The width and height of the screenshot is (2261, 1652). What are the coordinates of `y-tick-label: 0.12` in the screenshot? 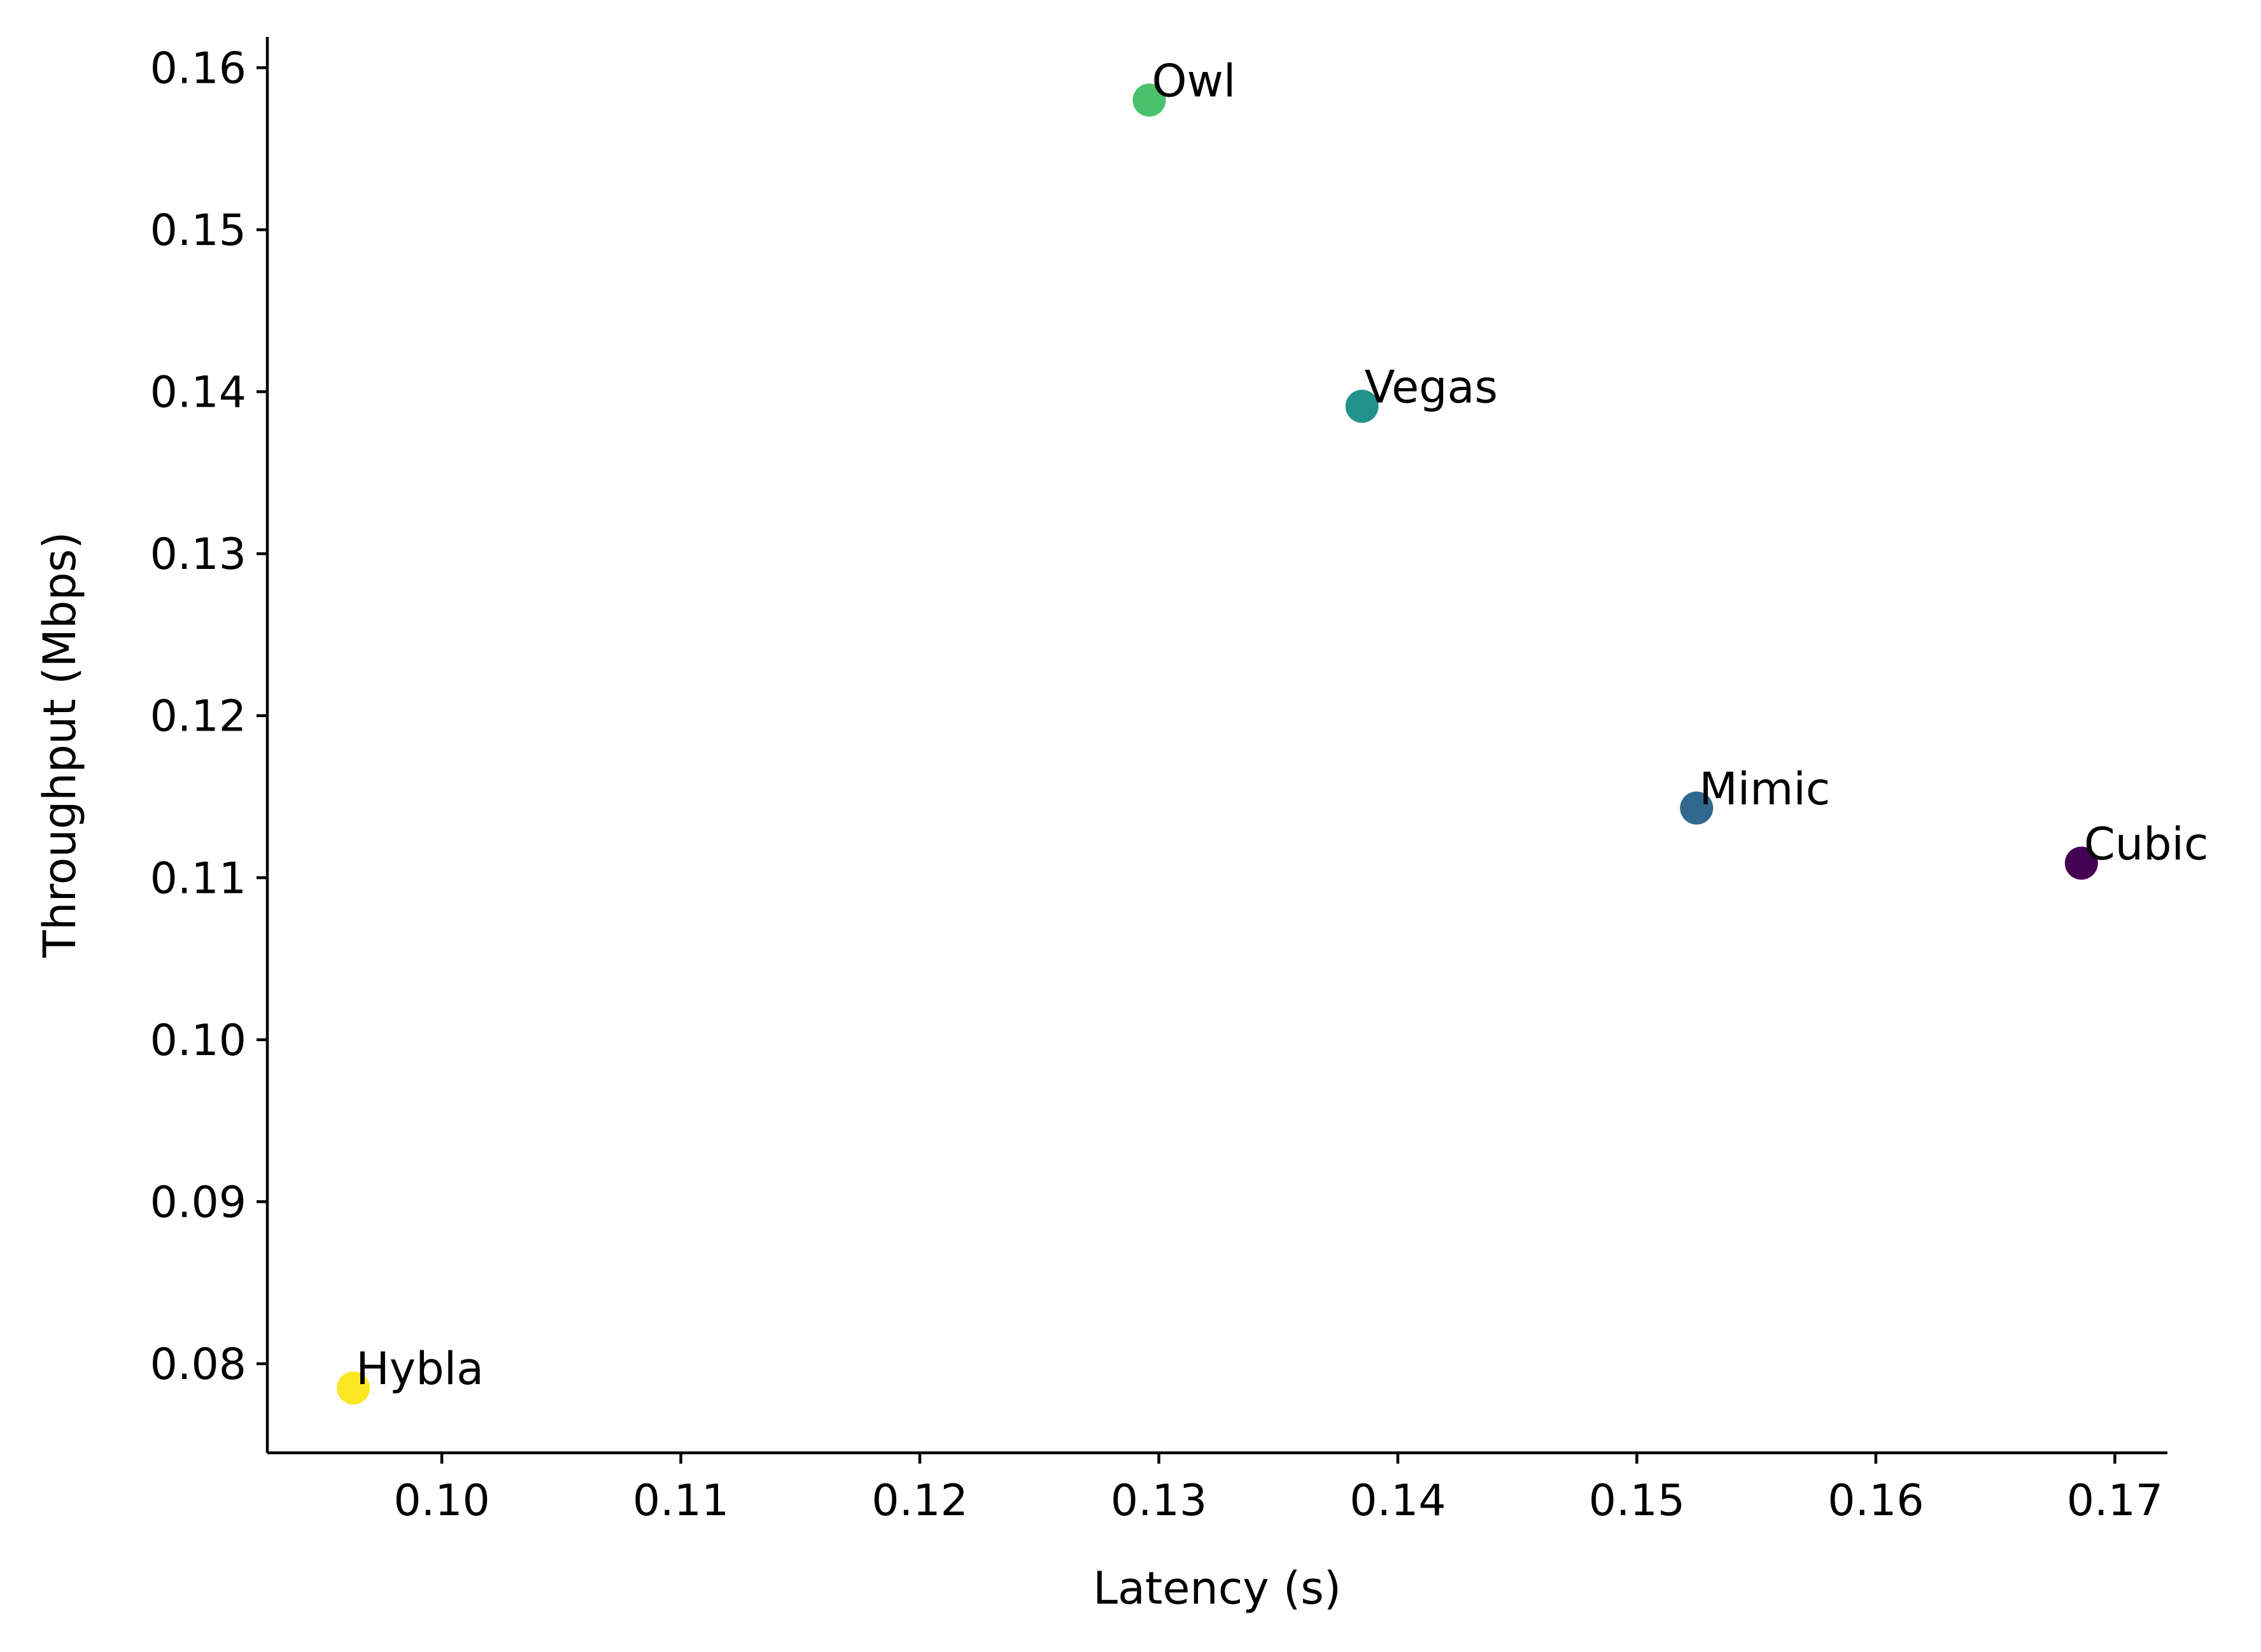 It's located at (198, 717).